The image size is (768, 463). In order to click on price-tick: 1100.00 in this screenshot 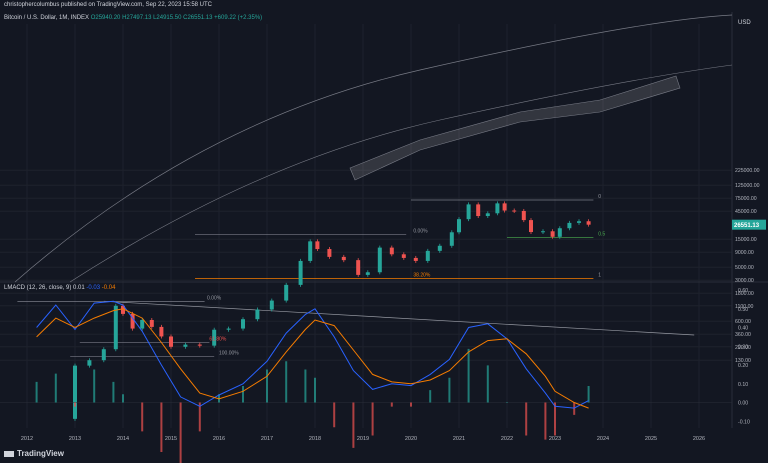, I will do `click(744, 307)`.